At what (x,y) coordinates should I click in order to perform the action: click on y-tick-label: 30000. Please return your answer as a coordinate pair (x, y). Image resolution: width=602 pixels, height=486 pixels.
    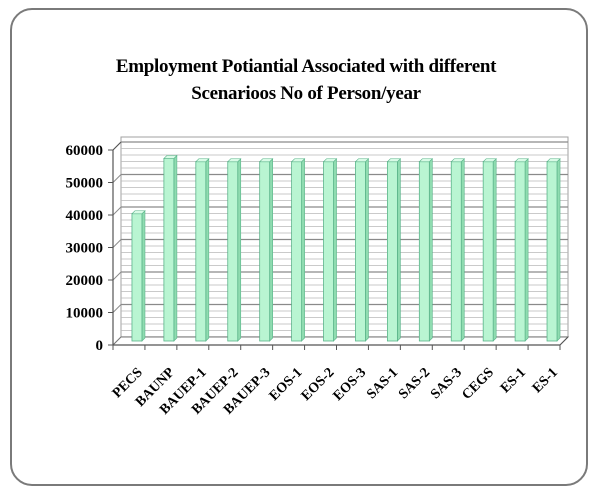
    Looking at the image, I should click on (85, 249).